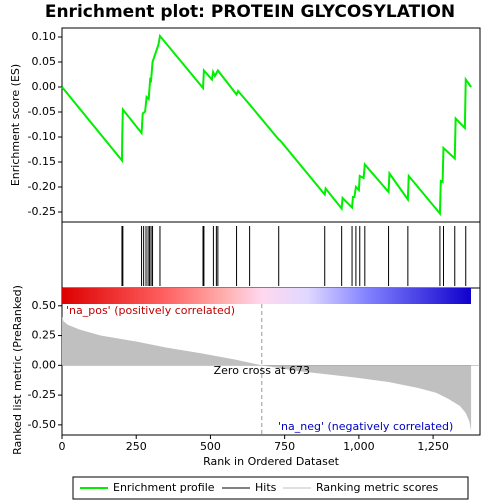 The width and height of the screenshot is (500, 500). I want to click on y-tick-label: 0.50, so click(44, 305).